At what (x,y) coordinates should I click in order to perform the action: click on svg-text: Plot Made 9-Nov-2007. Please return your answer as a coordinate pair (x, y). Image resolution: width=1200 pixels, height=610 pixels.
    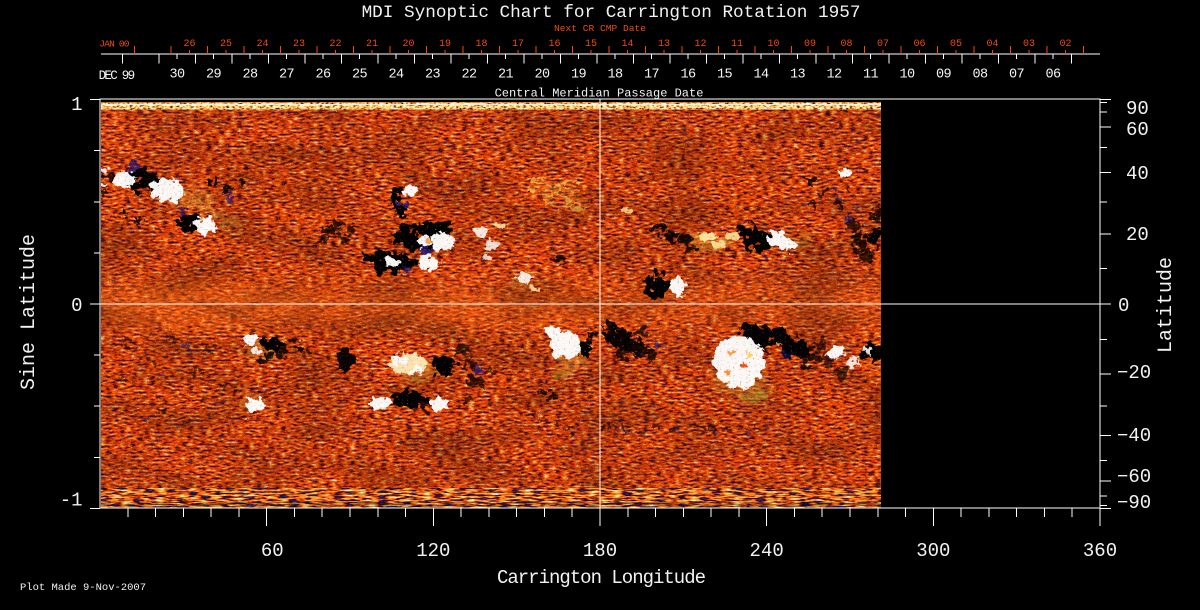
    Looking at the image, I should click on (83, 588).